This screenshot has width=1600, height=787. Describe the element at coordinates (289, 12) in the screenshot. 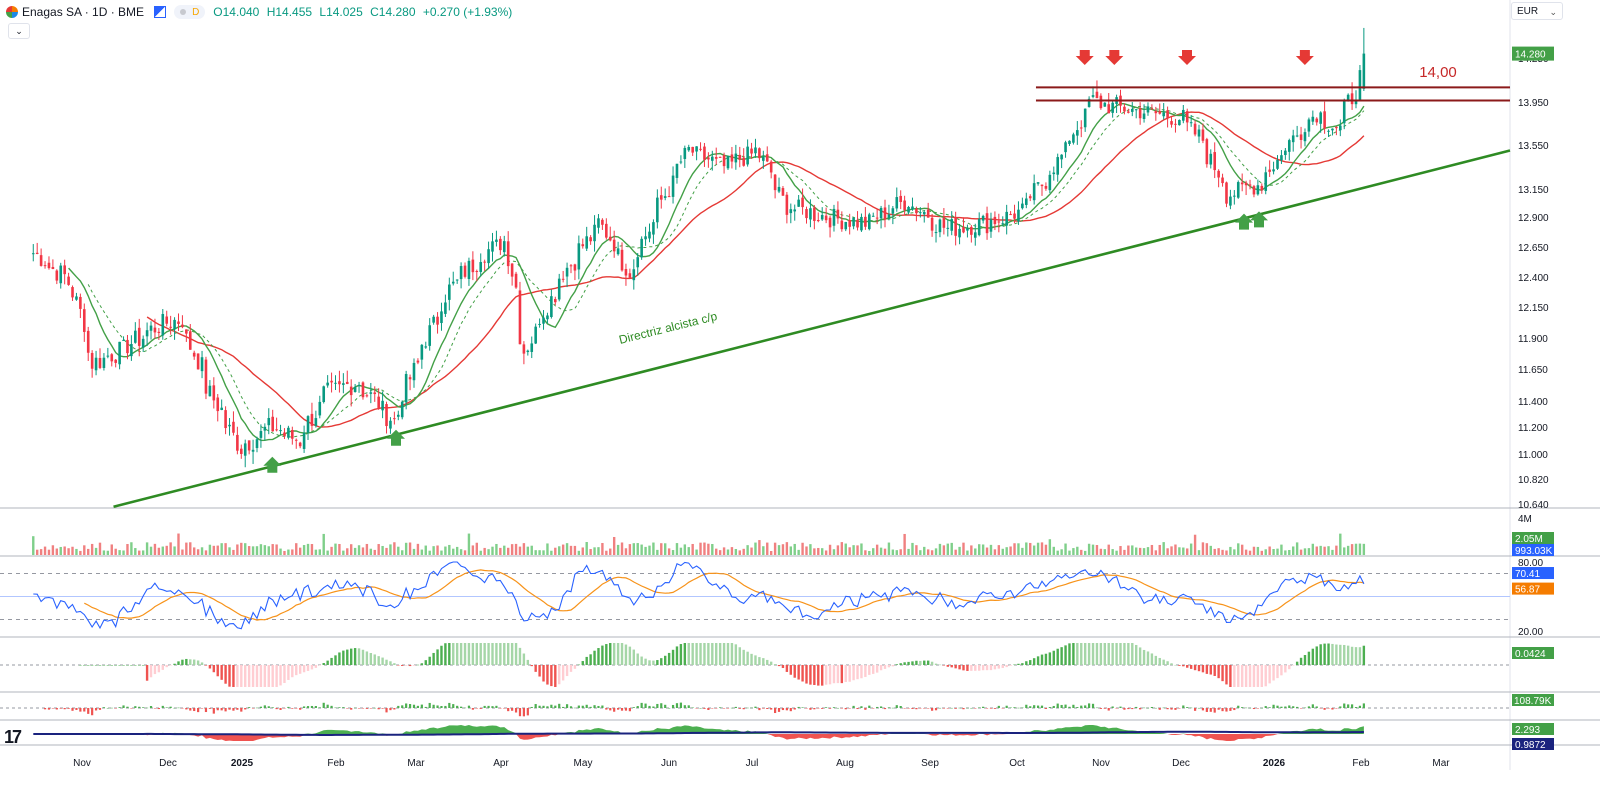

I see `high-value: H14.455` at that location.